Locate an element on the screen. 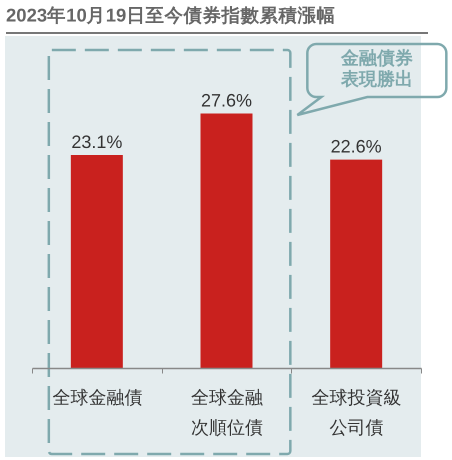 The width and height of the screenshot is (452, 460). data-label: 23.1% is located at coordinates (96, 142).